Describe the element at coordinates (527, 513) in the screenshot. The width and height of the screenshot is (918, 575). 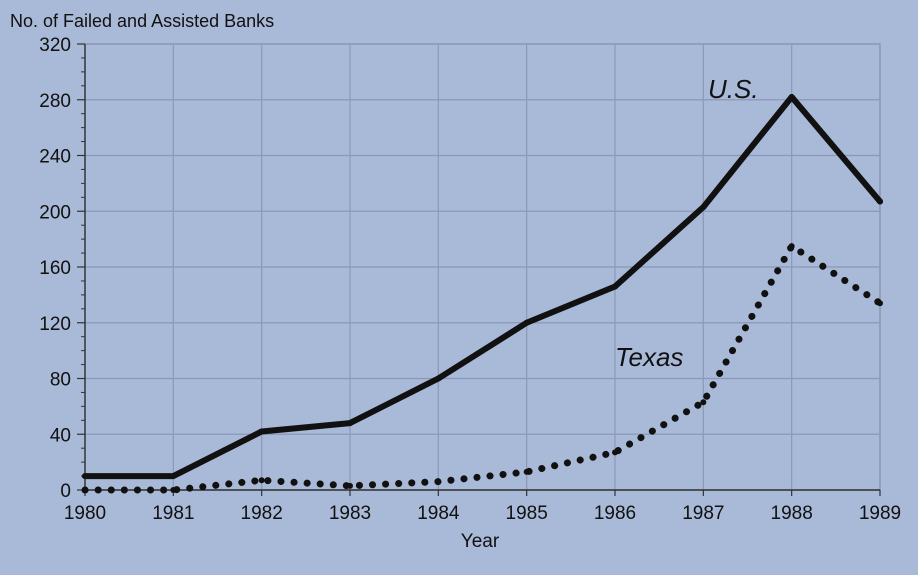
I see `x-tick-label: 1985` at that location.